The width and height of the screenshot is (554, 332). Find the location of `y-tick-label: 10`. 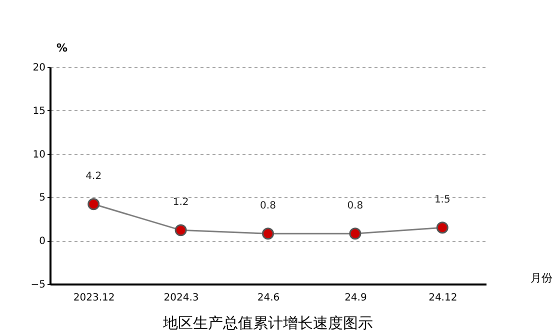

y-tick-label: 10 is located at coordinates (39, 154).